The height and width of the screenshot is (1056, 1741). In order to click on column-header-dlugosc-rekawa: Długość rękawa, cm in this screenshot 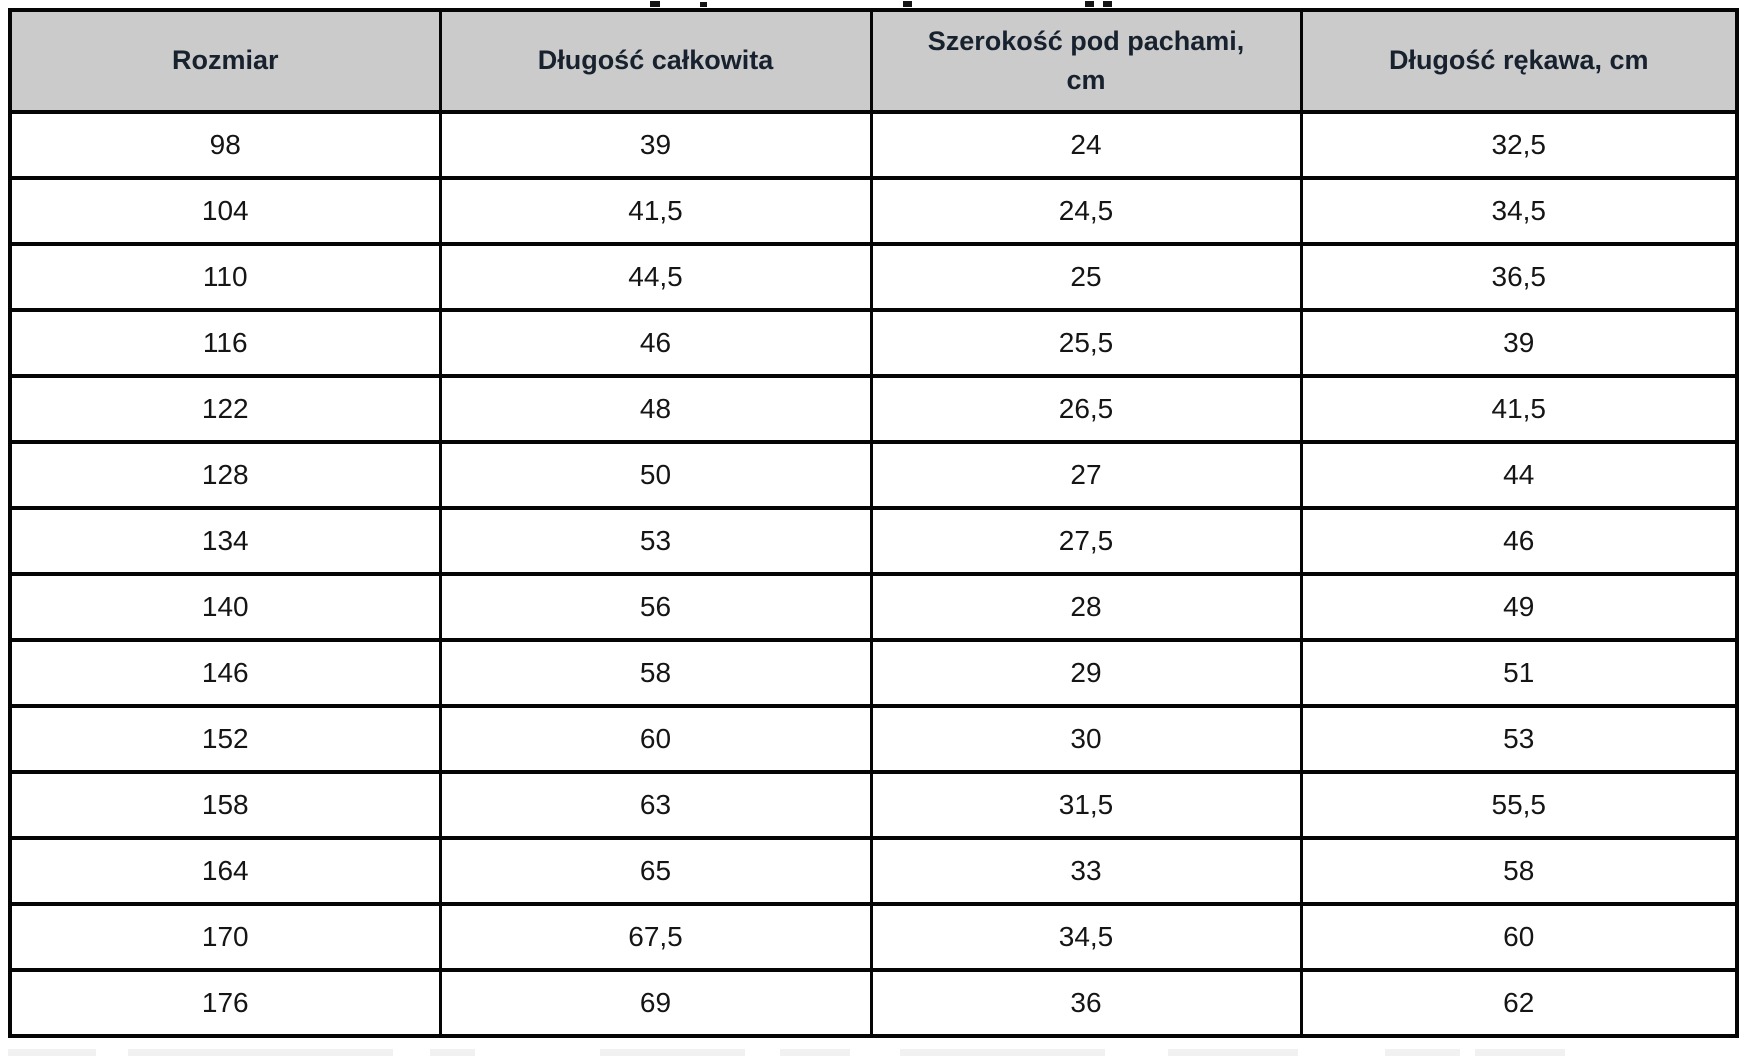, I will do `click(1519, 61)`.